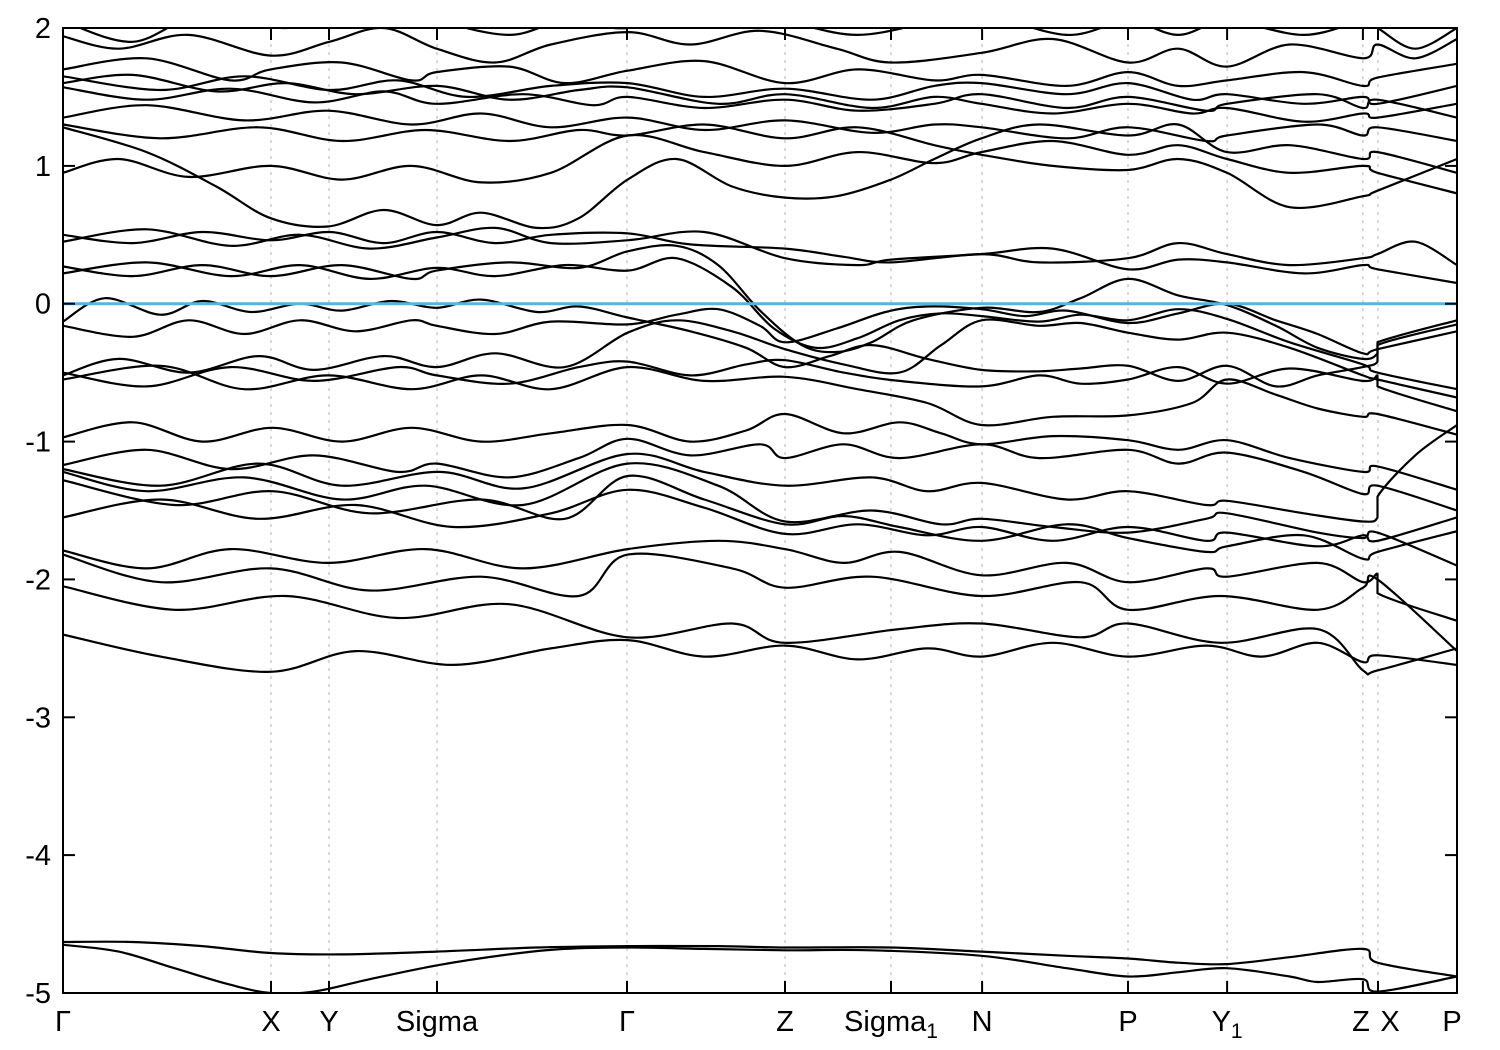 The height and width of the screenshot is (1050, 1500). I want to click on y-tick-label: 1, so click(43, 167).